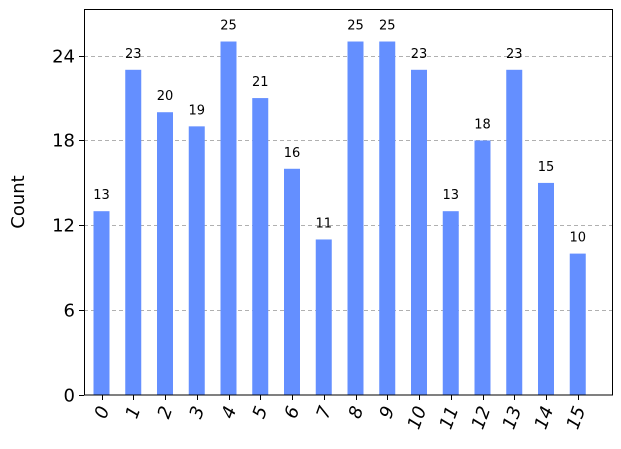 Image resolution: width=621 pixels, height=449 pixels. What do you see at coordinates (261, 413) in the screenshot?
I see `x-tick-label: 5` at bounding box center [261, 413].